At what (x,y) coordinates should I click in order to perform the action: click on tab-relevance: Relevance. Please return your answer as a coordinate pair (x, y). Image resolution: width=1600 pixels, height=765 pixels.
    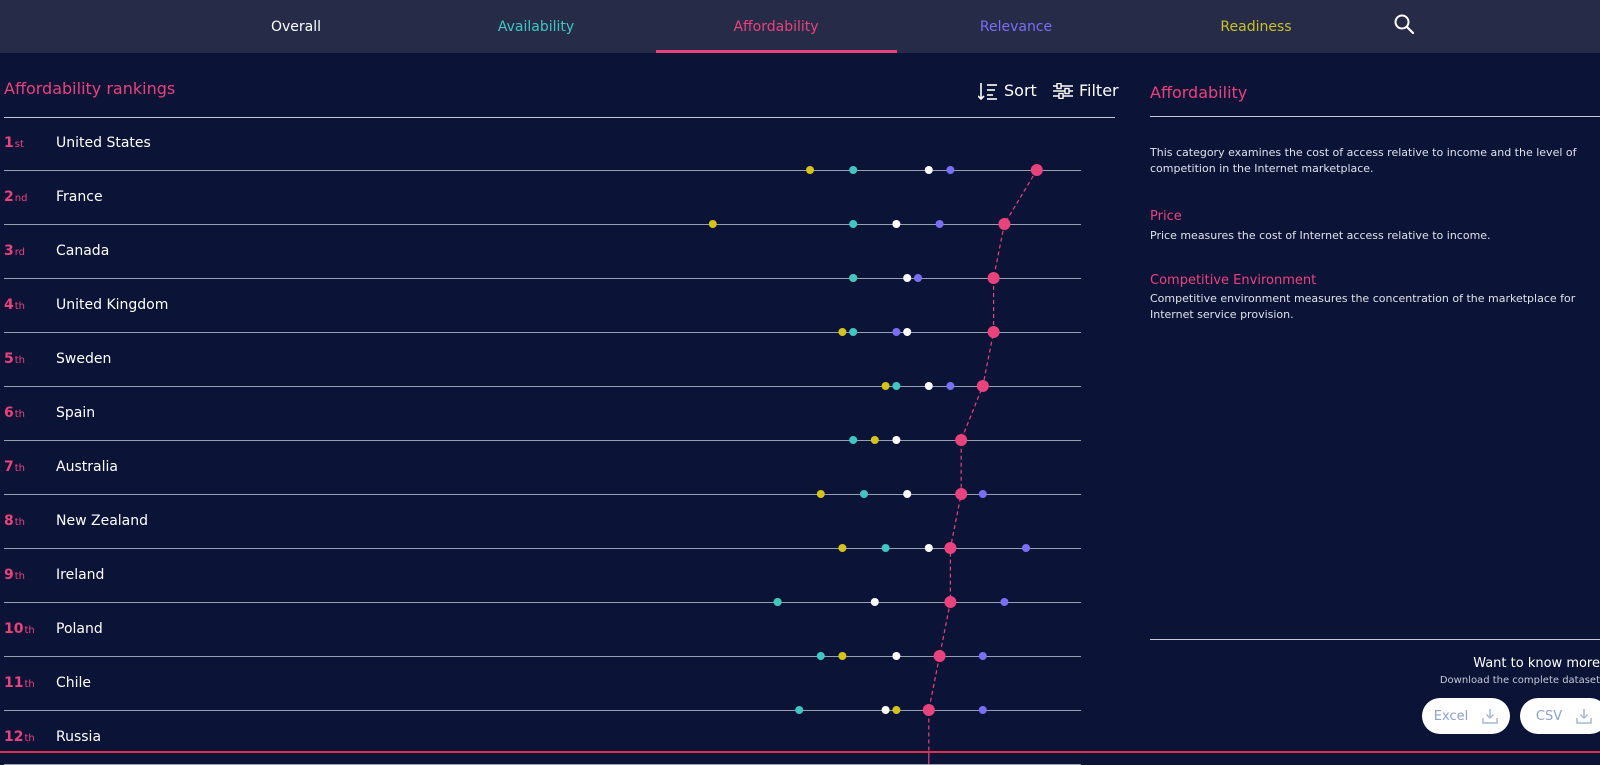
    Looking at the image, I should click on (1016, 26).